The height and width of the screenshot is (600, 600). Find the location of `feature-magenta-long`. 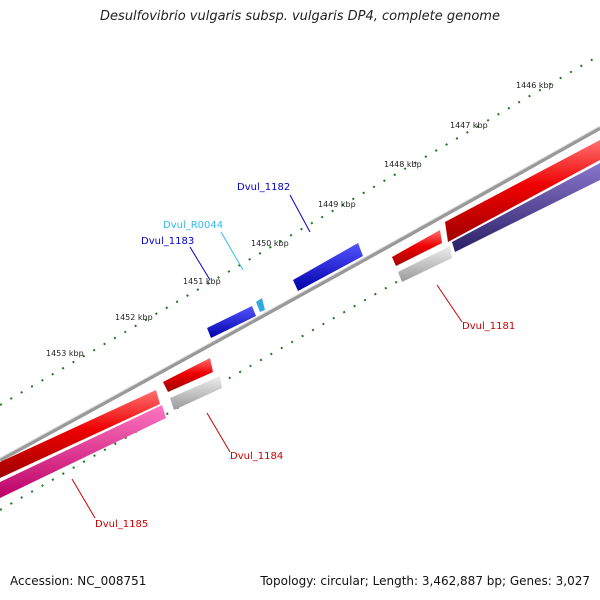

feature-magenta-long is located at coordinates (83, 451).